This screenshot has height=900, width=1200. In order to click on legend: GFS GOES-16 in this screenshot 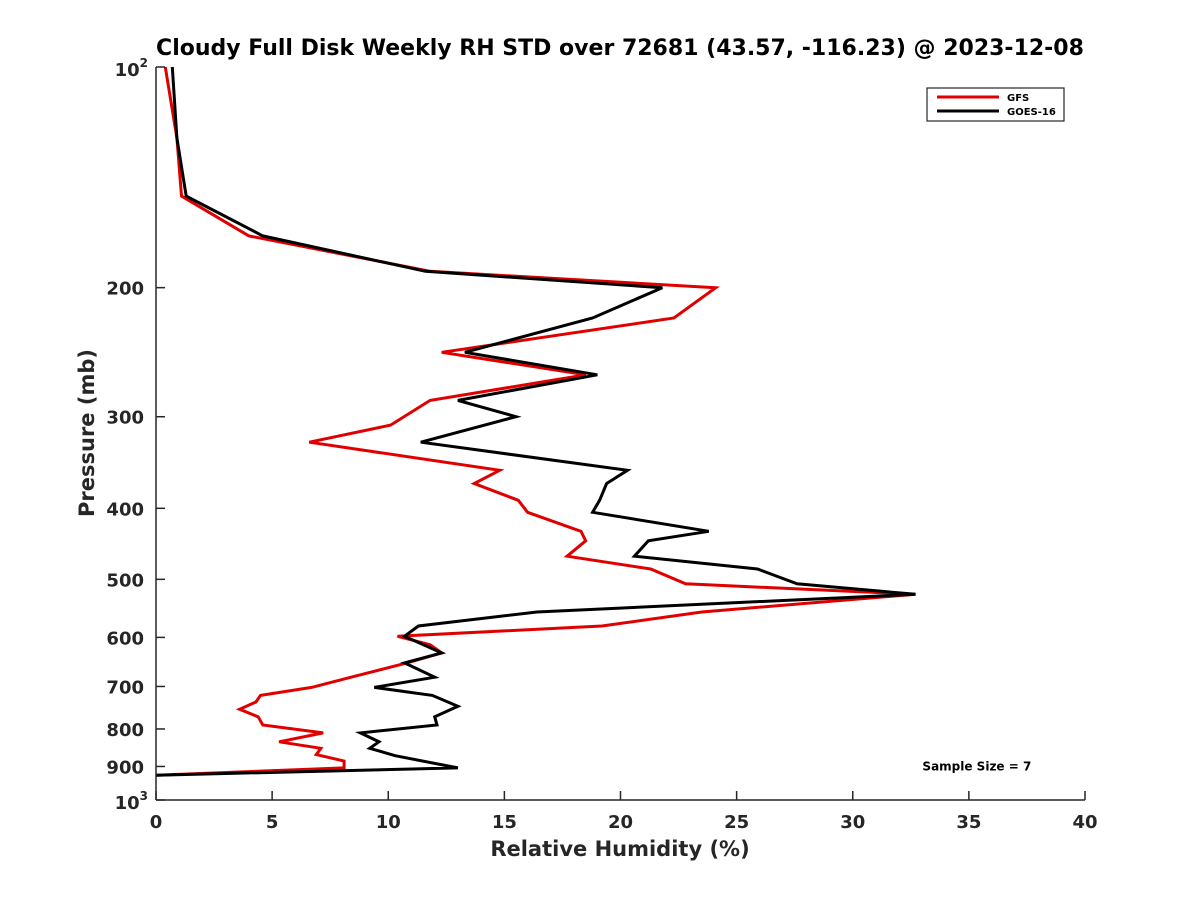, I will do `click(995, 104)`.